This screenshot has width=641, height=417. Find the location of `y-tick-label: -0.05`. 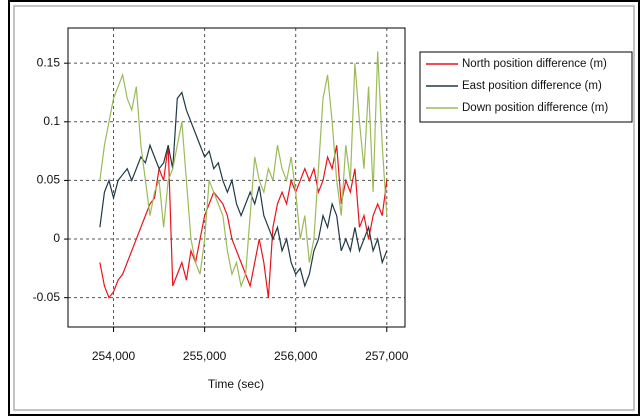

y-tick-label: -0.05 is located at coordinates (47, 297).